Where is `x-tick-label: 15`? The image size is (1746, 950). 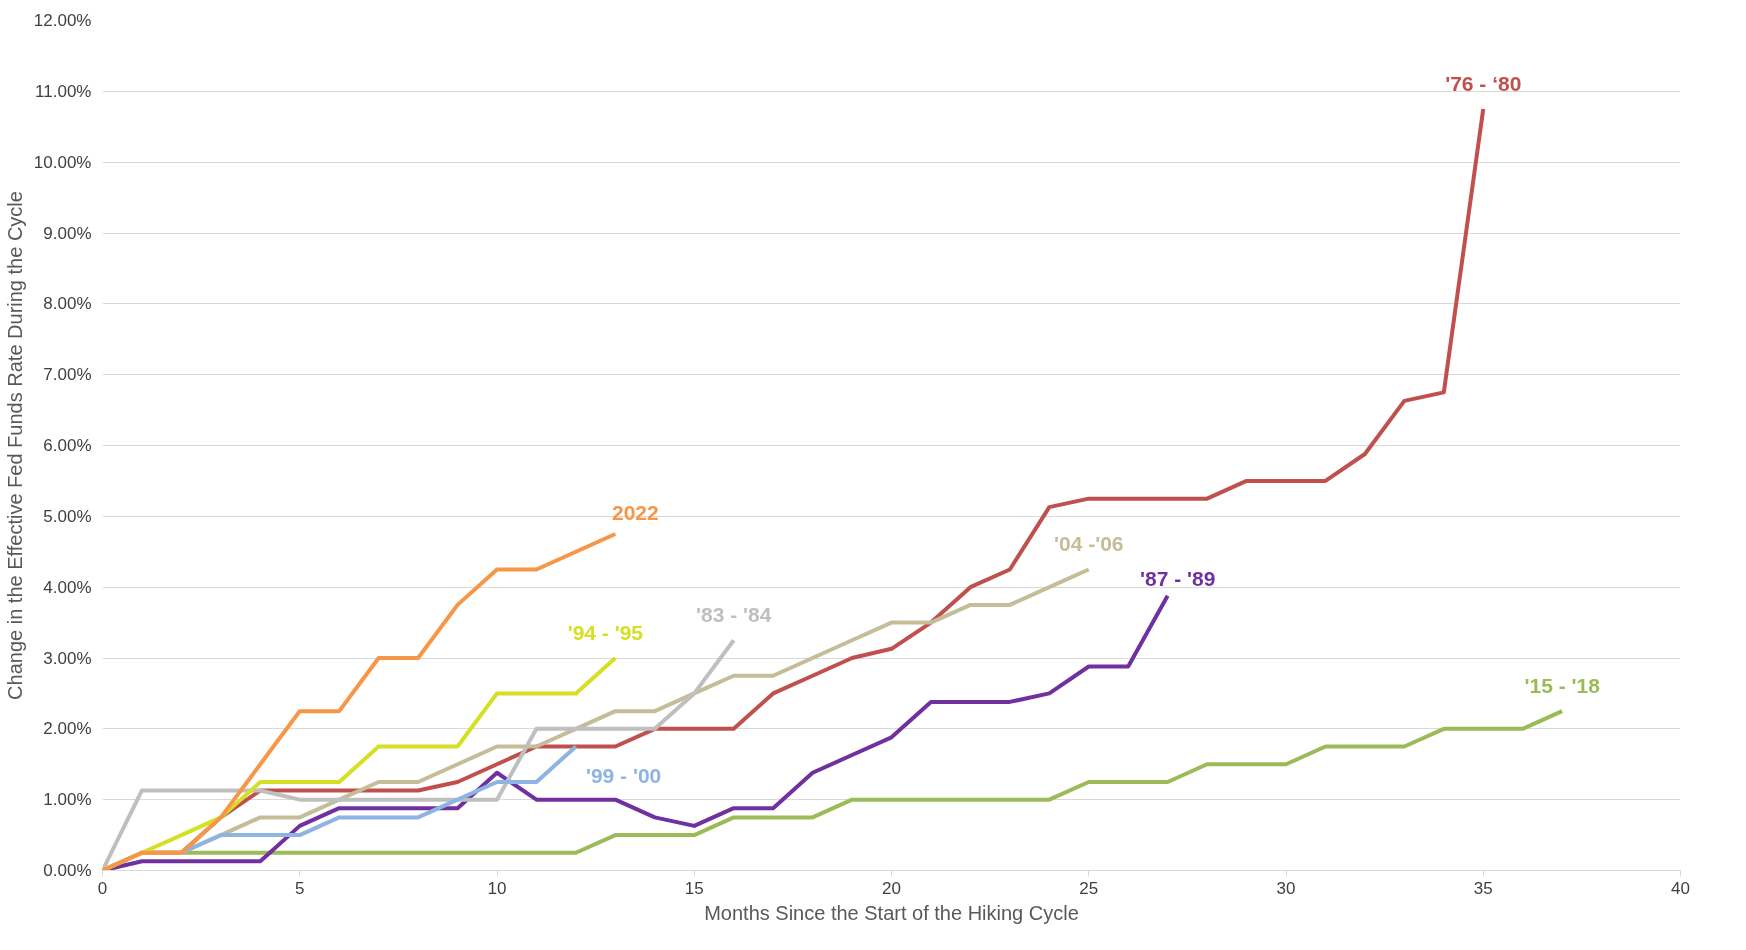
x-tick-label: 15 is located at coordinates (694, 888).